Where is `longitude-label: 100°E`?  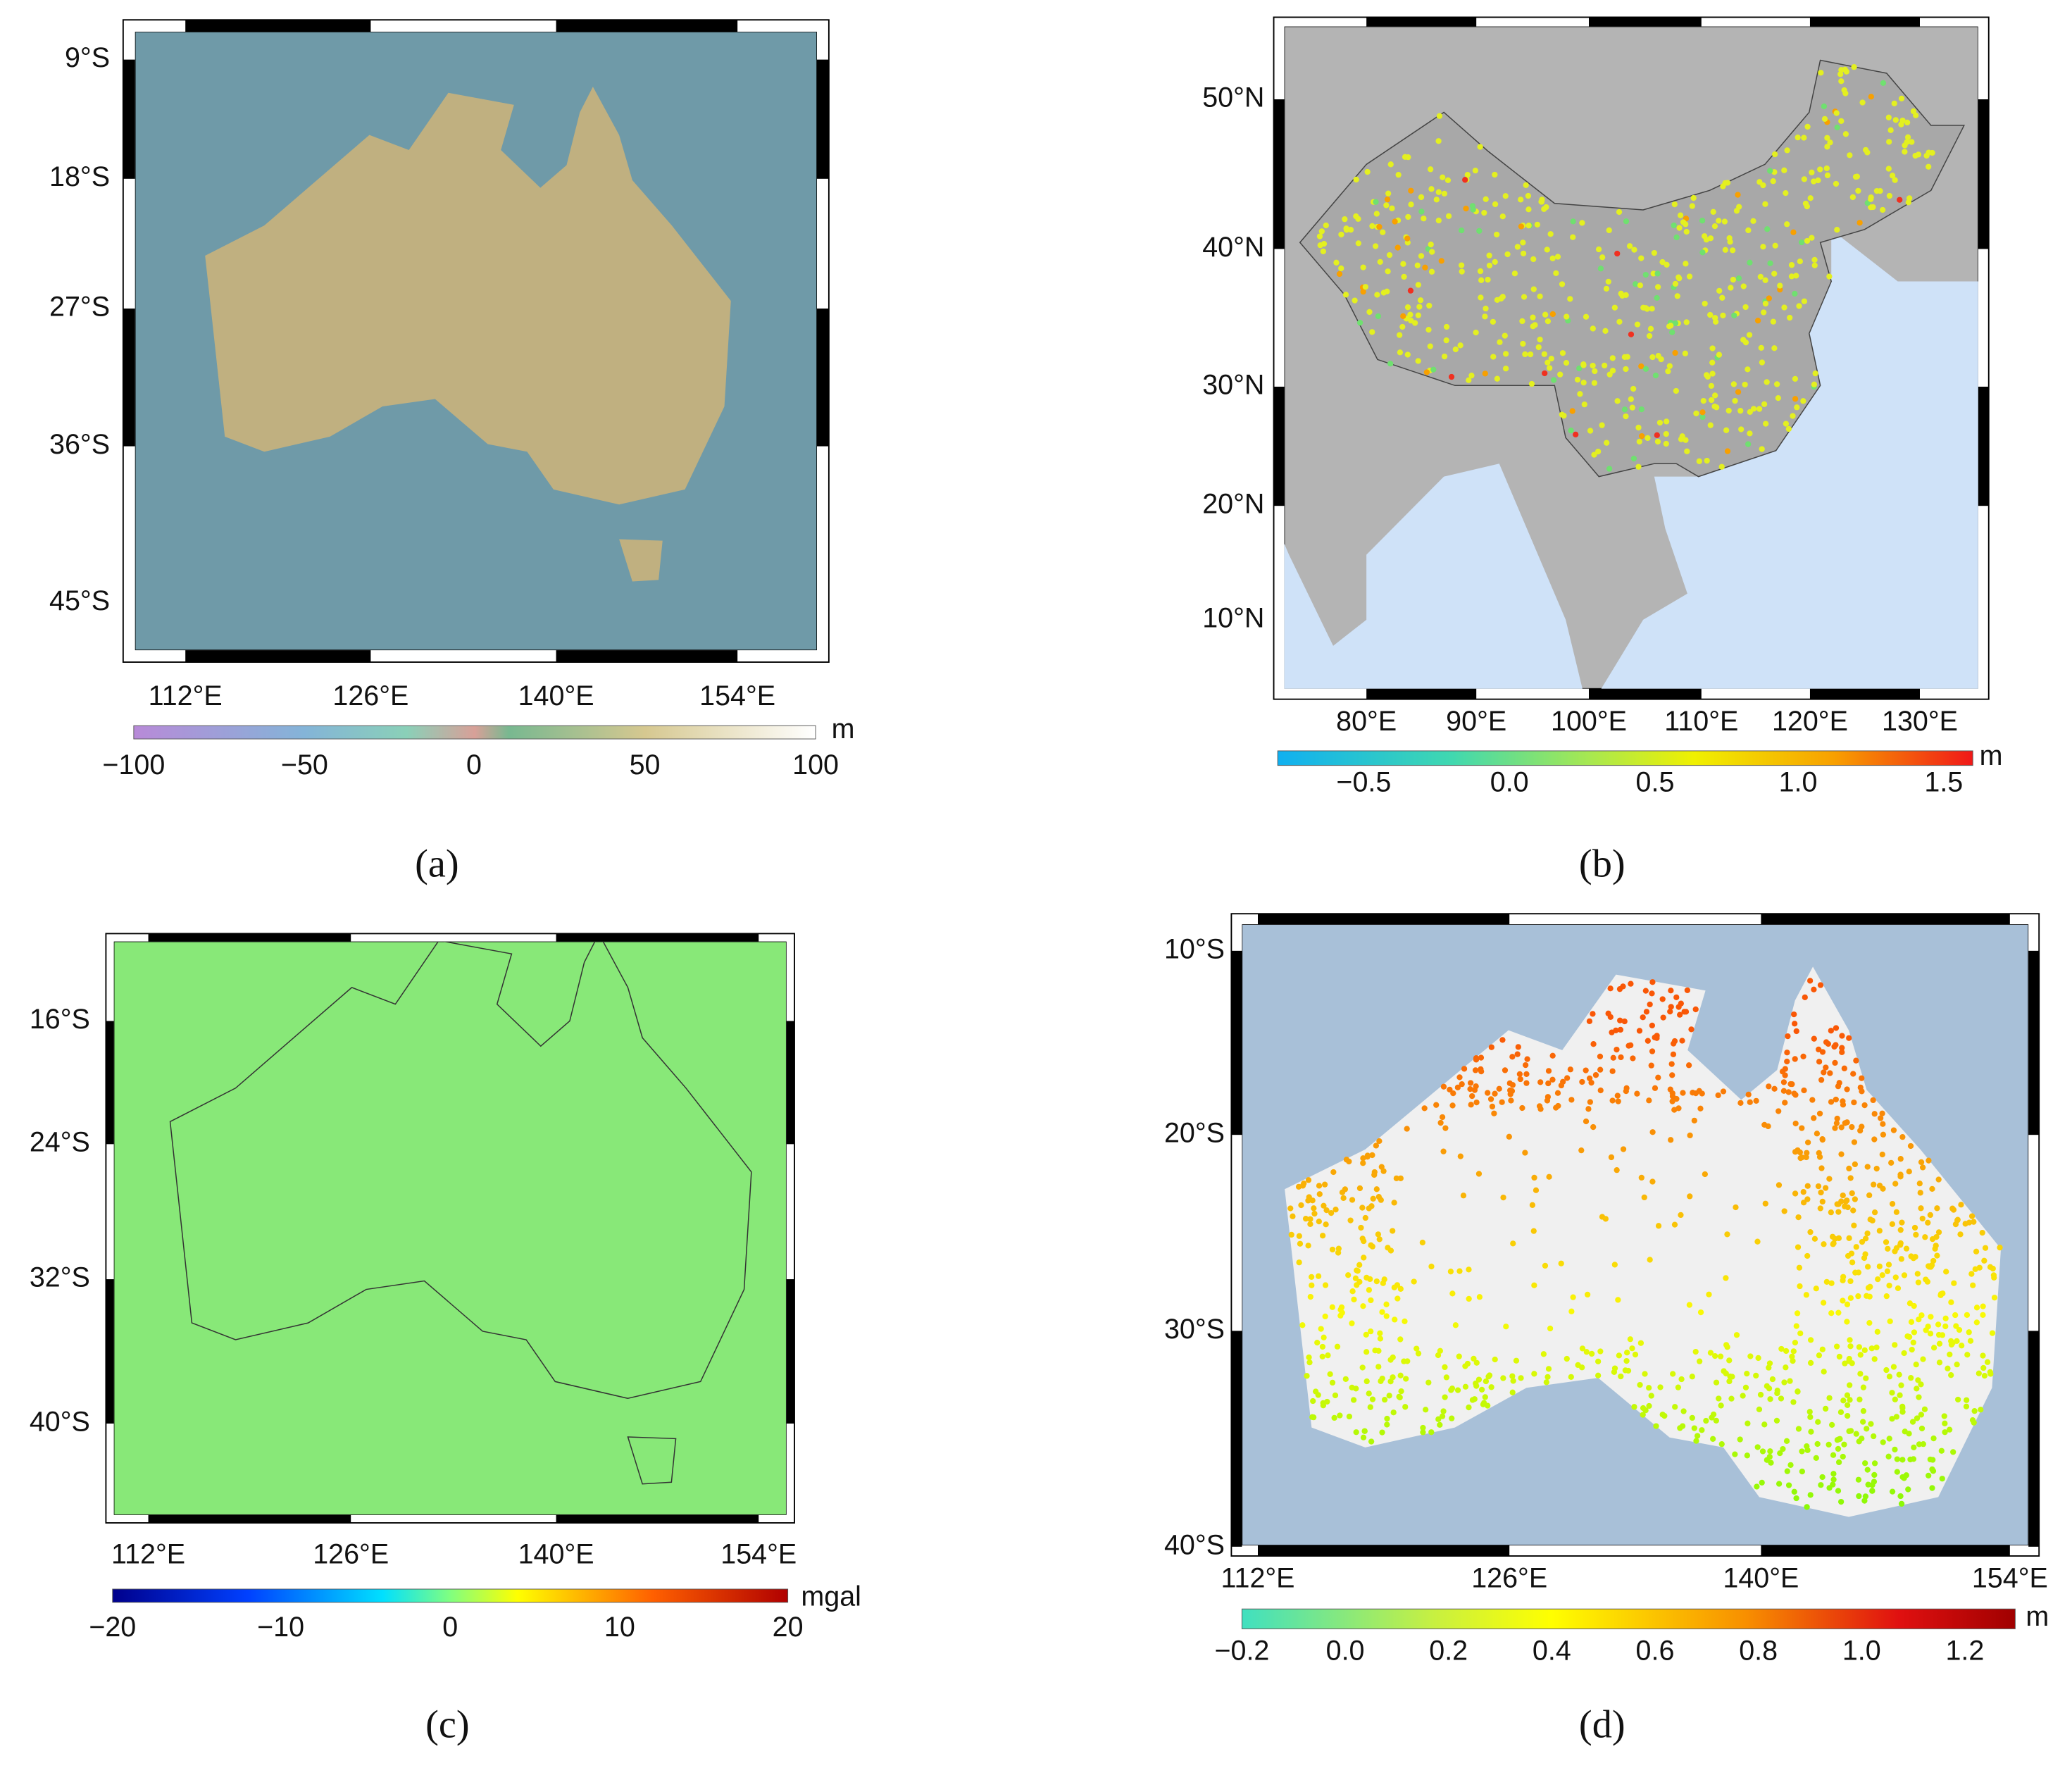 longitude-label: 100°E is located at coordinates (1589, 722).